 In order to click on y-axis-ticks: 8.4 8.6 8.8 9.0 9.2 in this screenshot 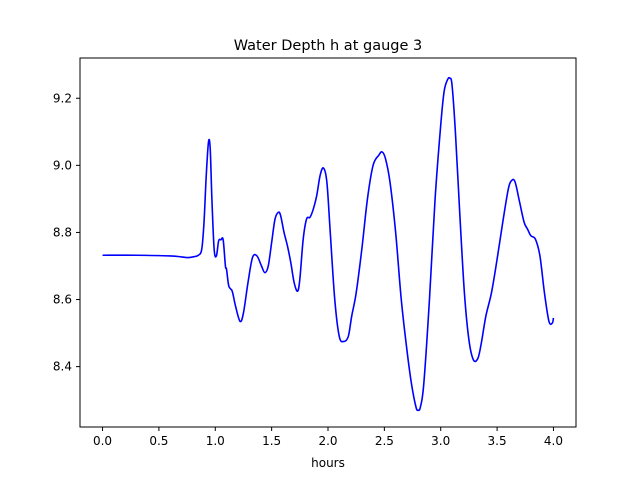, I will do `click(66, 232)`.